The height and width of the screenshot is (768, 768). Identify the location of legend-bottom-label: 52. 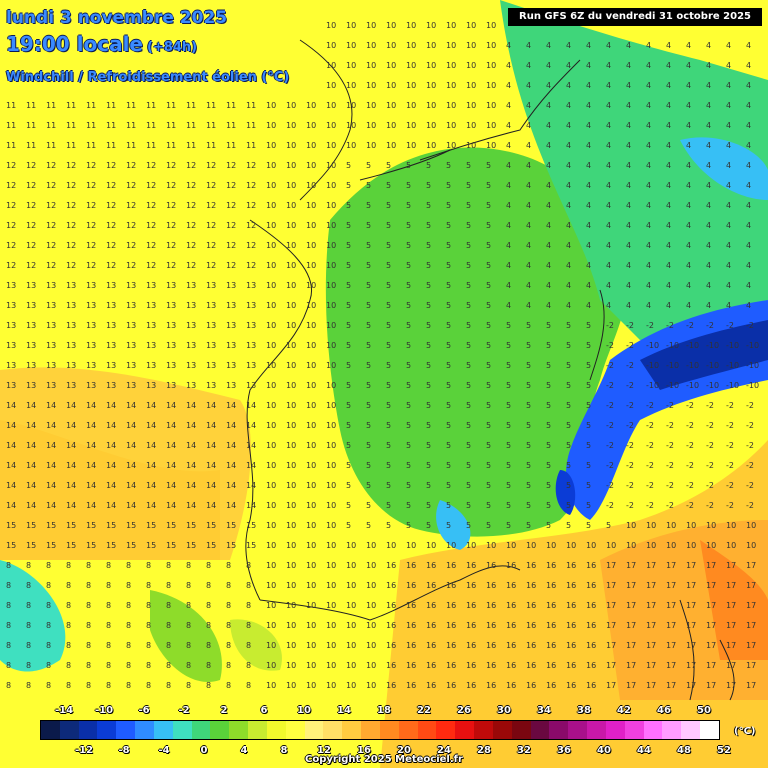
(724, 750).